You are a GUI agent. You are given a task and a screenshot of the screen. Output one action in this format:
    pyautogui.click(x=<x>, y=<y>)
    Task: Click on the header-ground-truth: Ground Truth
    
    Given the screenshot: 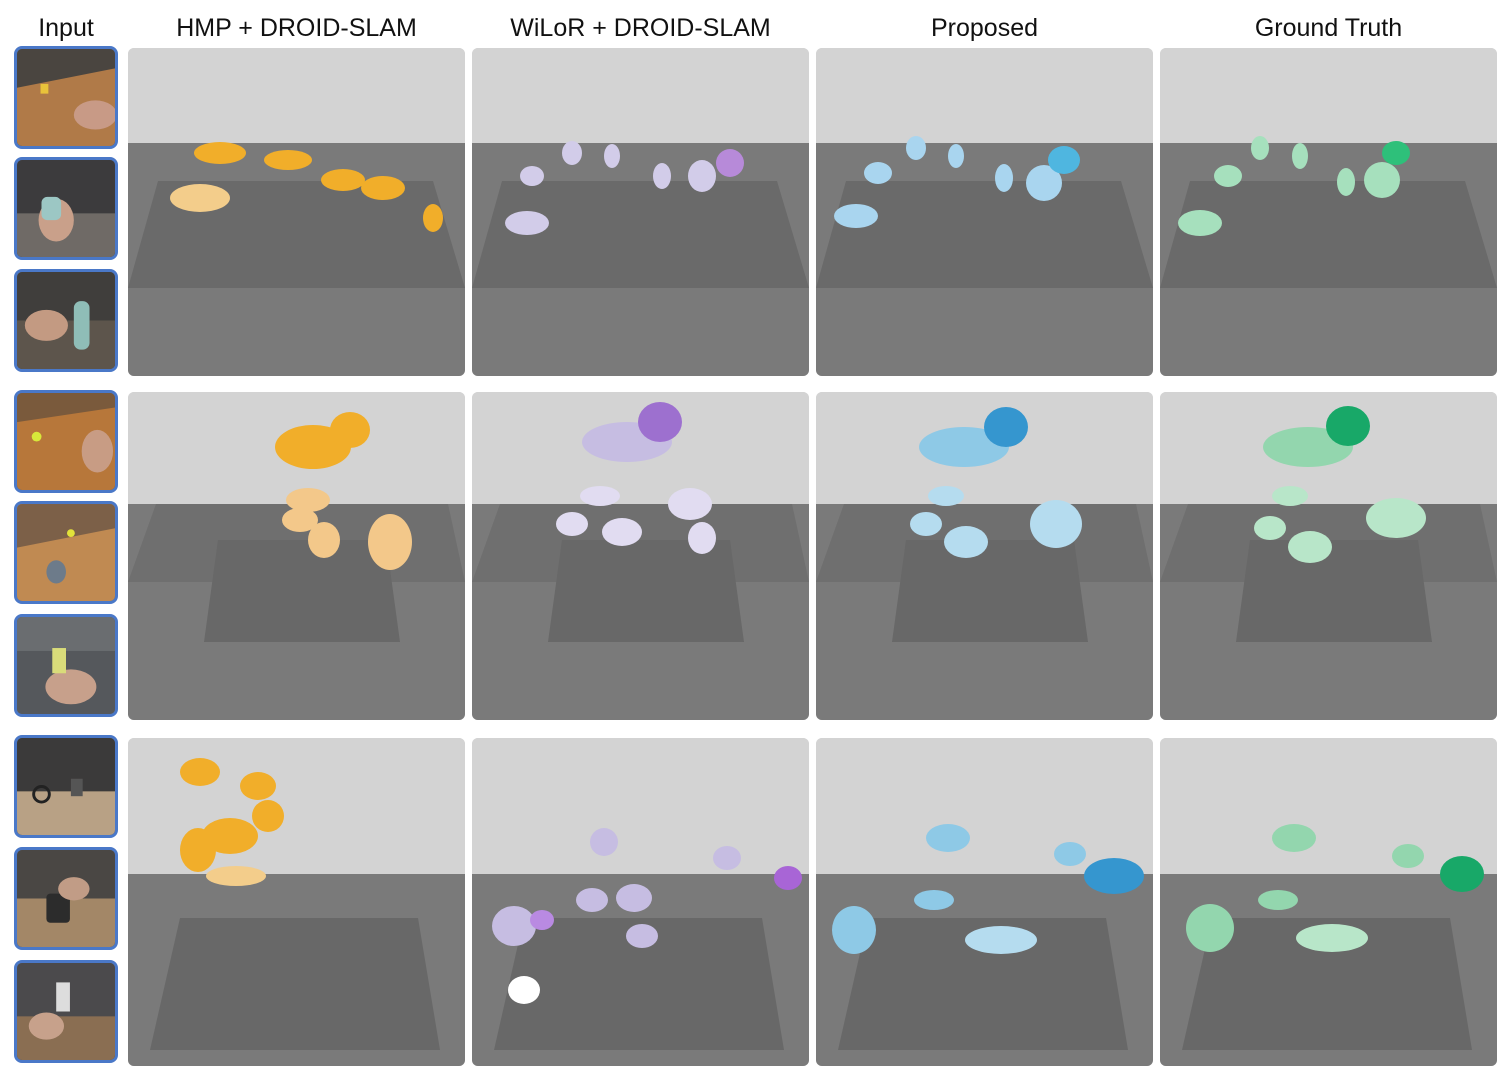 What is the action you would take?
    pyautogui.click(x=1328, y=28)
    